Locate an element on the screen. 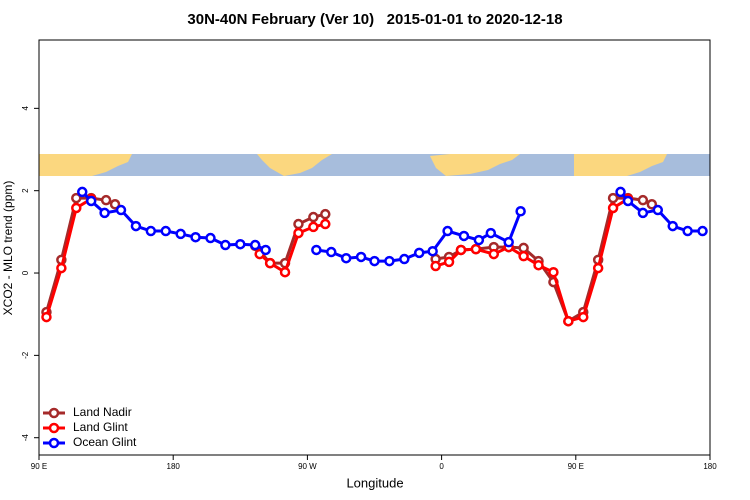 The height and width of the screenshot is (500, 750). legend-label: Land Glint is located at coordinates (100, 427).